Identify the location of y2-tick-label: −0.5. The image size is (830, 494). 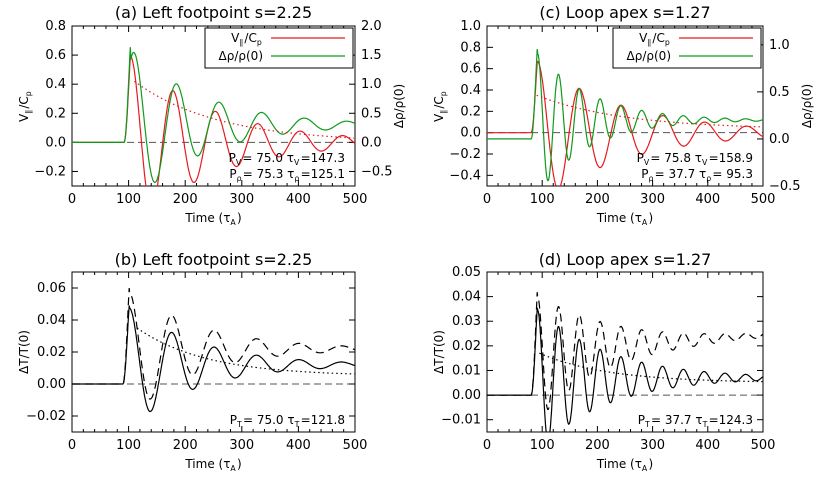
(377, 171).